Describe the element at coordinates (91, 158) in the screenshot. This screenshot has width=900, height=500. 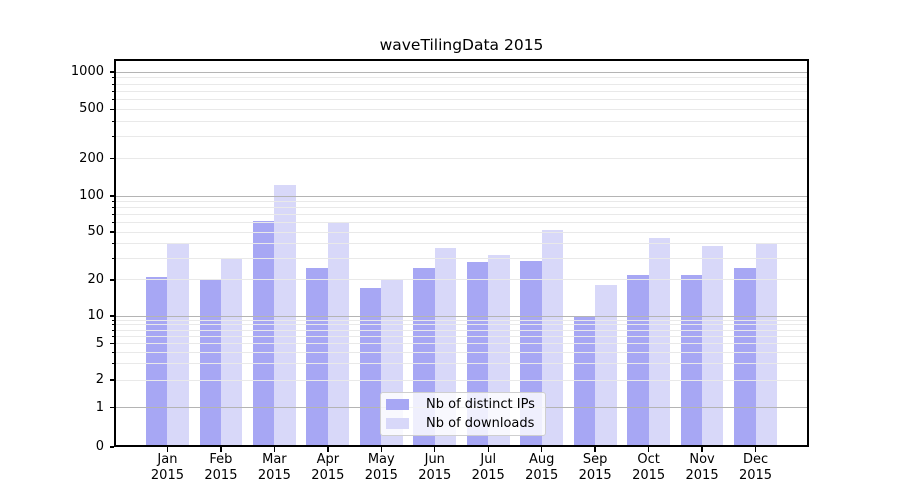
I see `y-tick-label: 200` at that location.